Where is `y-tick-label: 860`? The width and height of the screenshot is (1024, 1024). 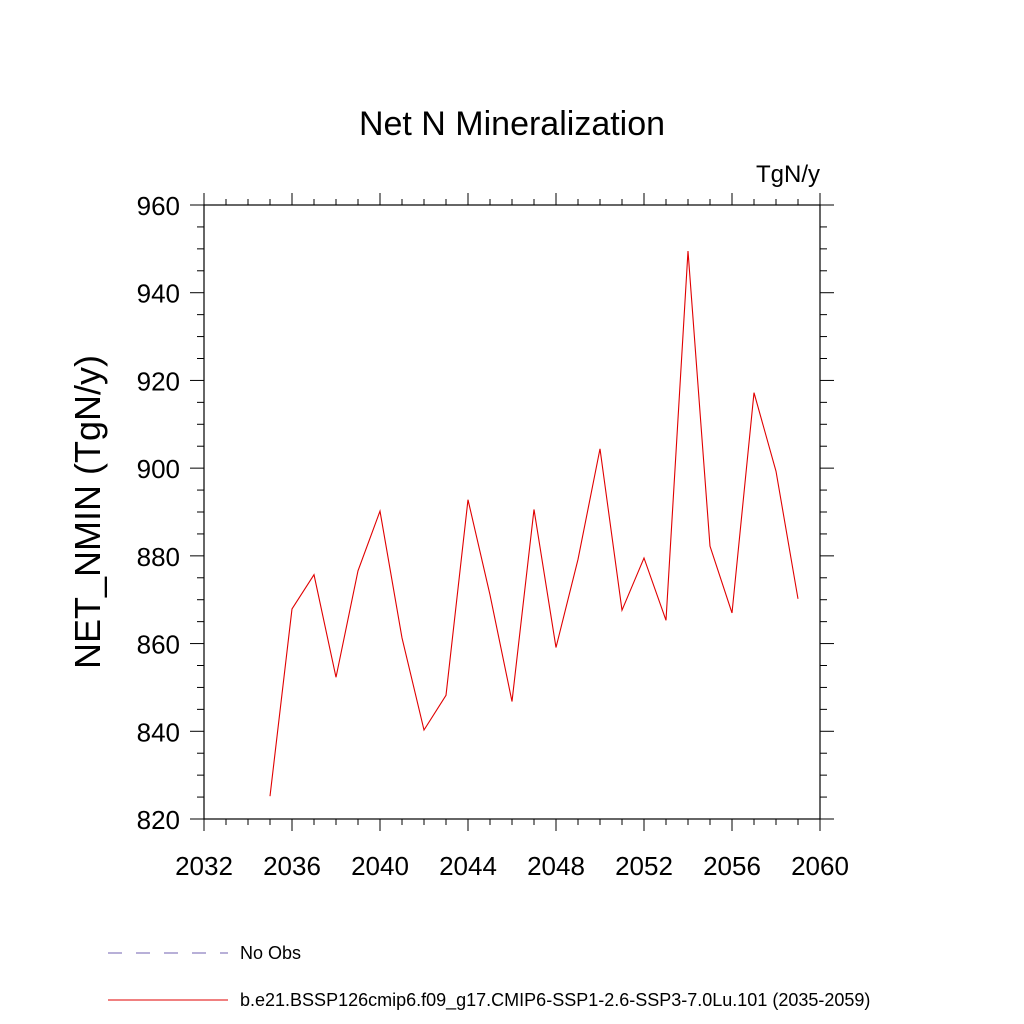
y-tick-label: 860 is located at coordinates (158, 645).